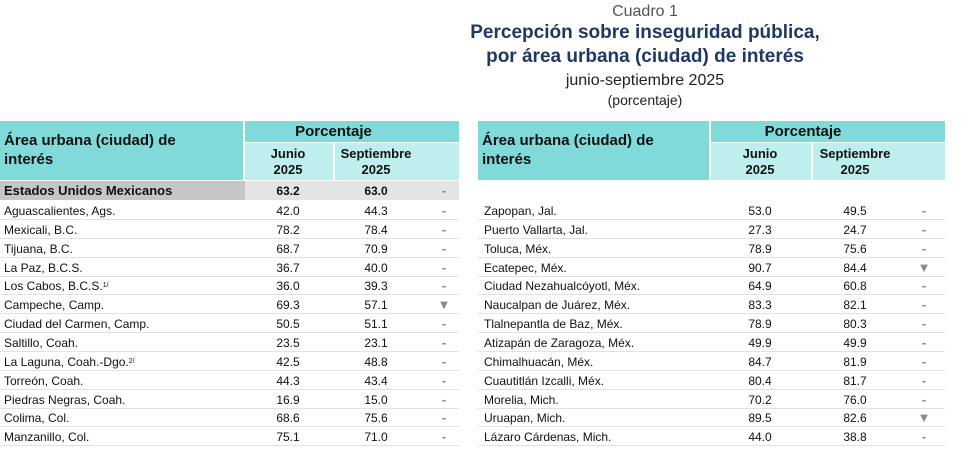 This screenshot has width=974, height=451. What do you see at coordinates (855, 380) in the screenshot?
I see `value-cell: 81.7` at bounding box center [855, 380].